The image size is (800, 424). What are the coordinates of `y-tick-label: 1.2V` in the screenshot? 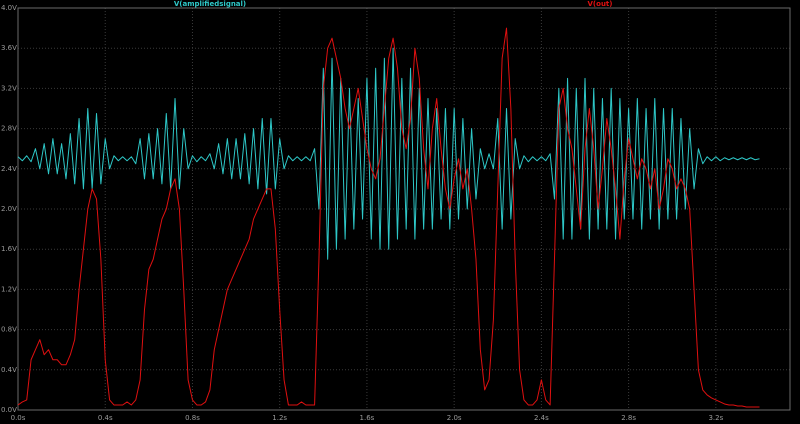 It's located at (9, 289).